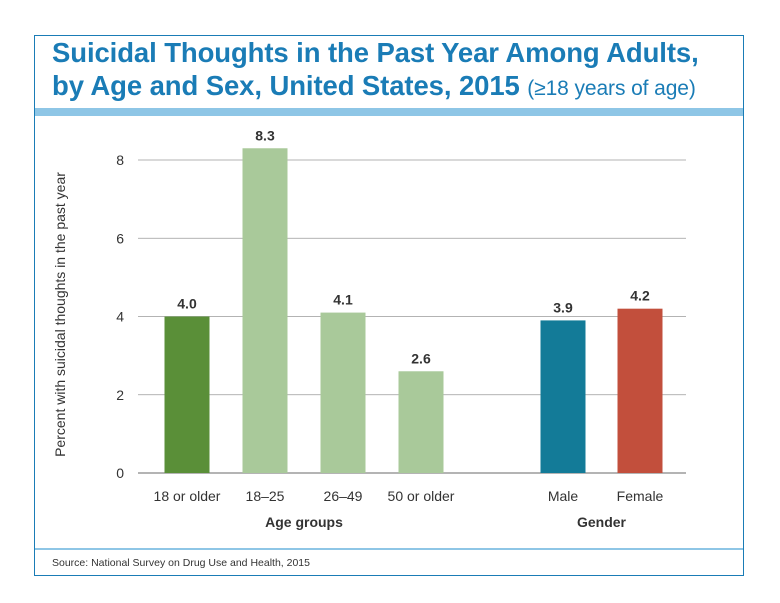  I want to click on data-label: 2.6, so click(421, 358).